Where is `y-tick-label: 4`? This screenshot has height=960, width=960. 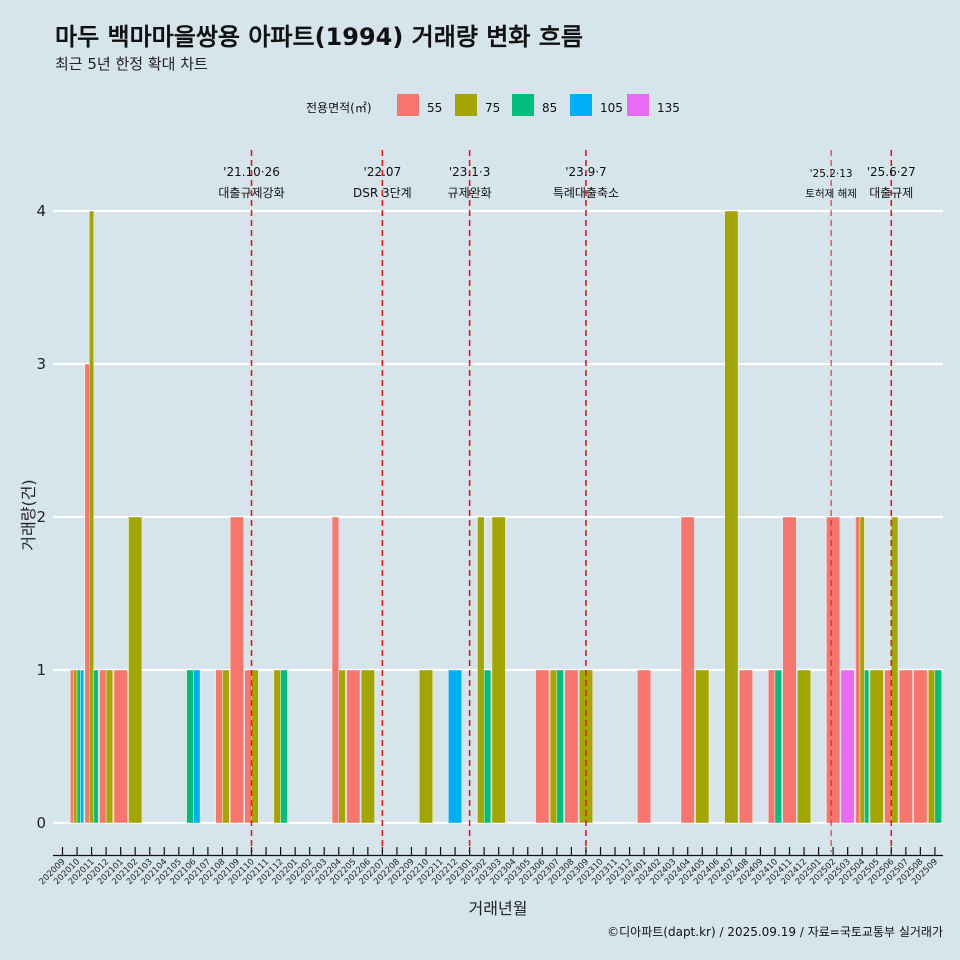 y-tick-label: 4 is located at coordinates (41, 211).